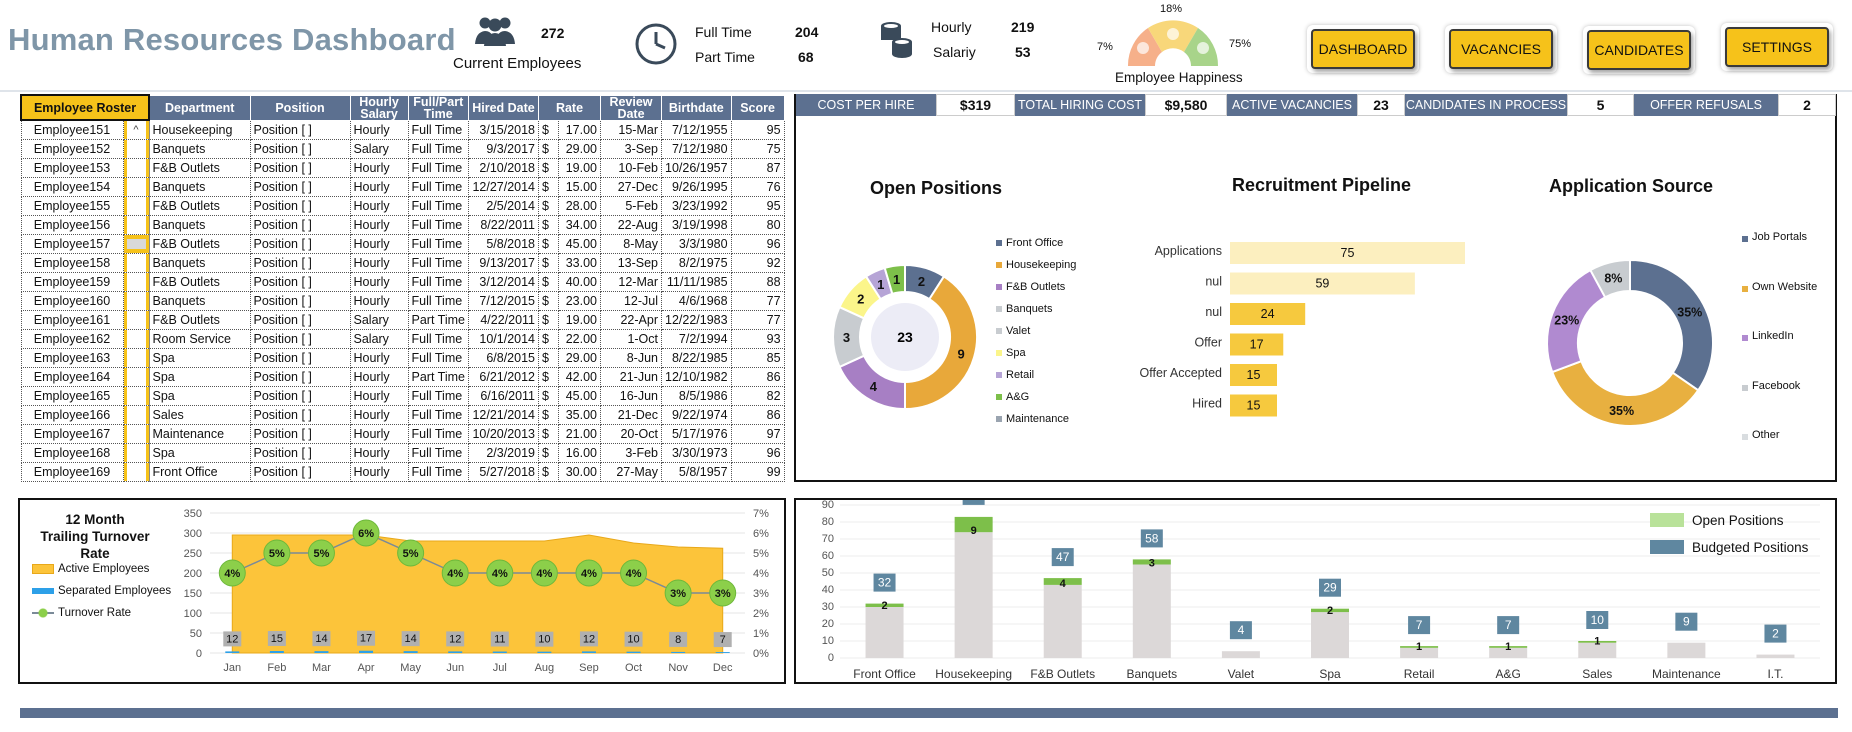  I want to click on scroll-cell: ^, so click(136, 130).